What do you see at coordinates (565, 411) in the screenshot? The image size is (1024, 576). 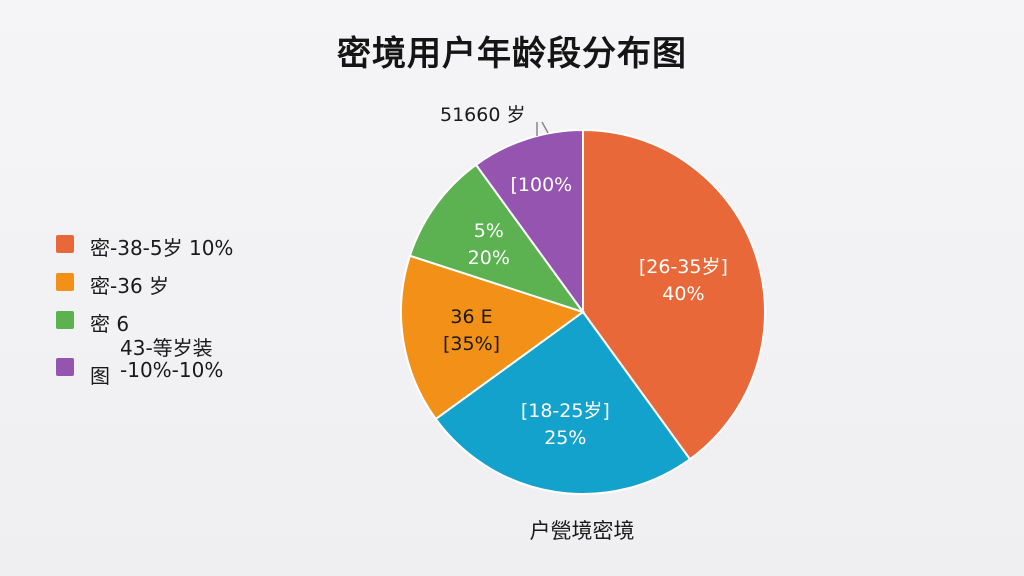 I see `slice-label: [18-25岁]` at bounding box center [565, 411].